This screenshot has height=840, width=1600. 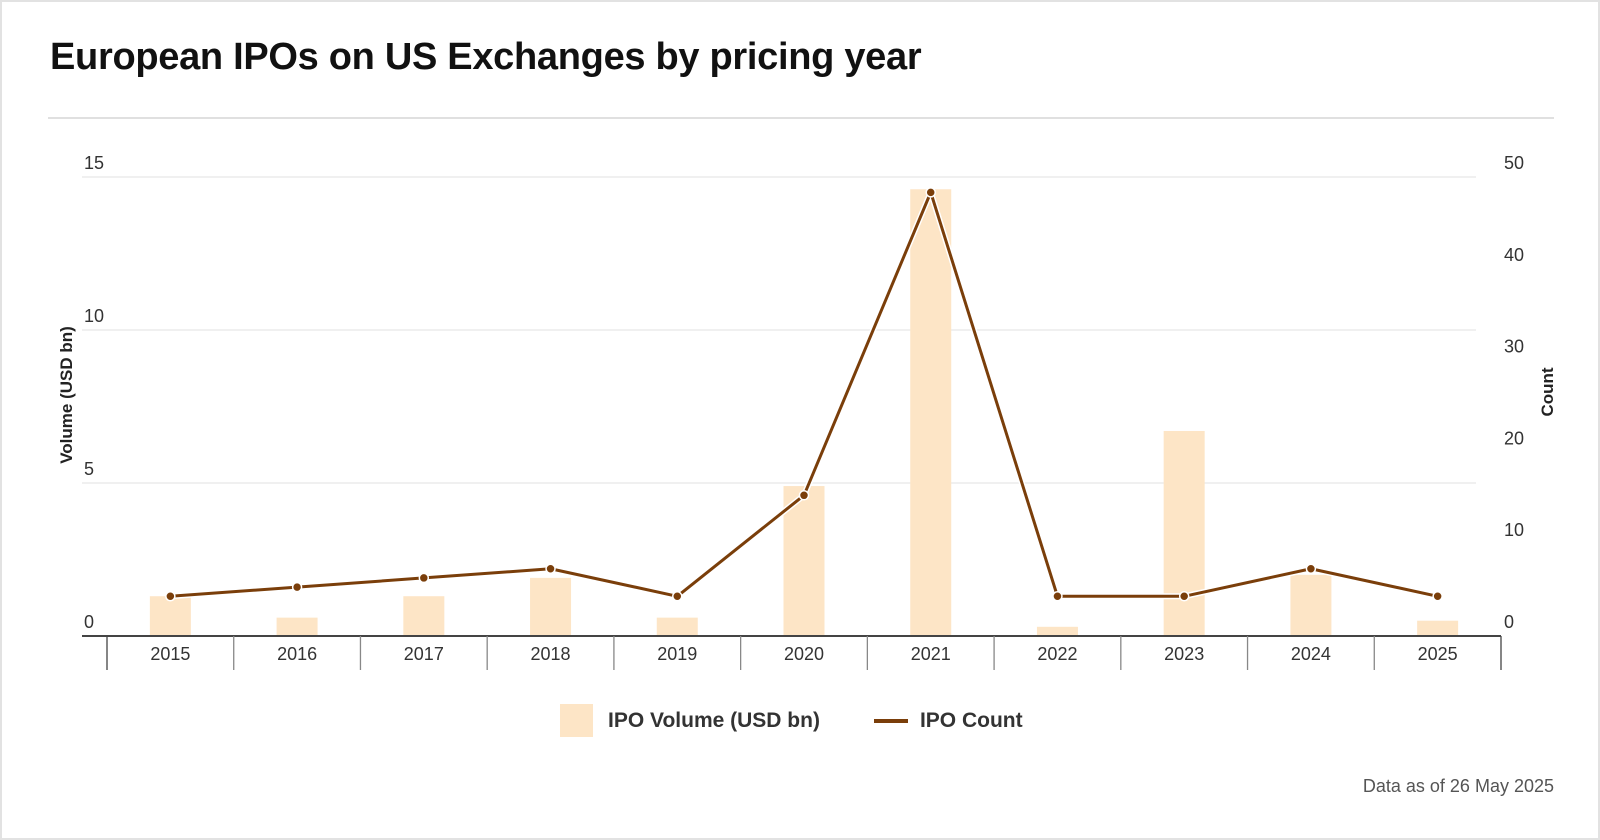 What do you see at coordinates (550, 568) in the screenshot?
I see `count-point-2018` at bounding box center [550, 568].